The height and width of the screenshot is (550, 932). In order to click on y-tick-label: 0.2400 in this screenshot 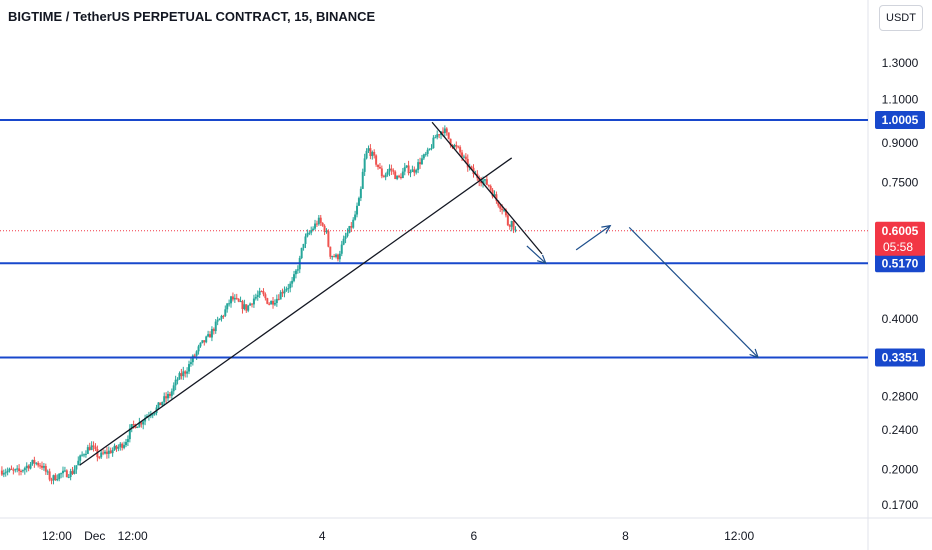, I will do `click(900, 430)`.